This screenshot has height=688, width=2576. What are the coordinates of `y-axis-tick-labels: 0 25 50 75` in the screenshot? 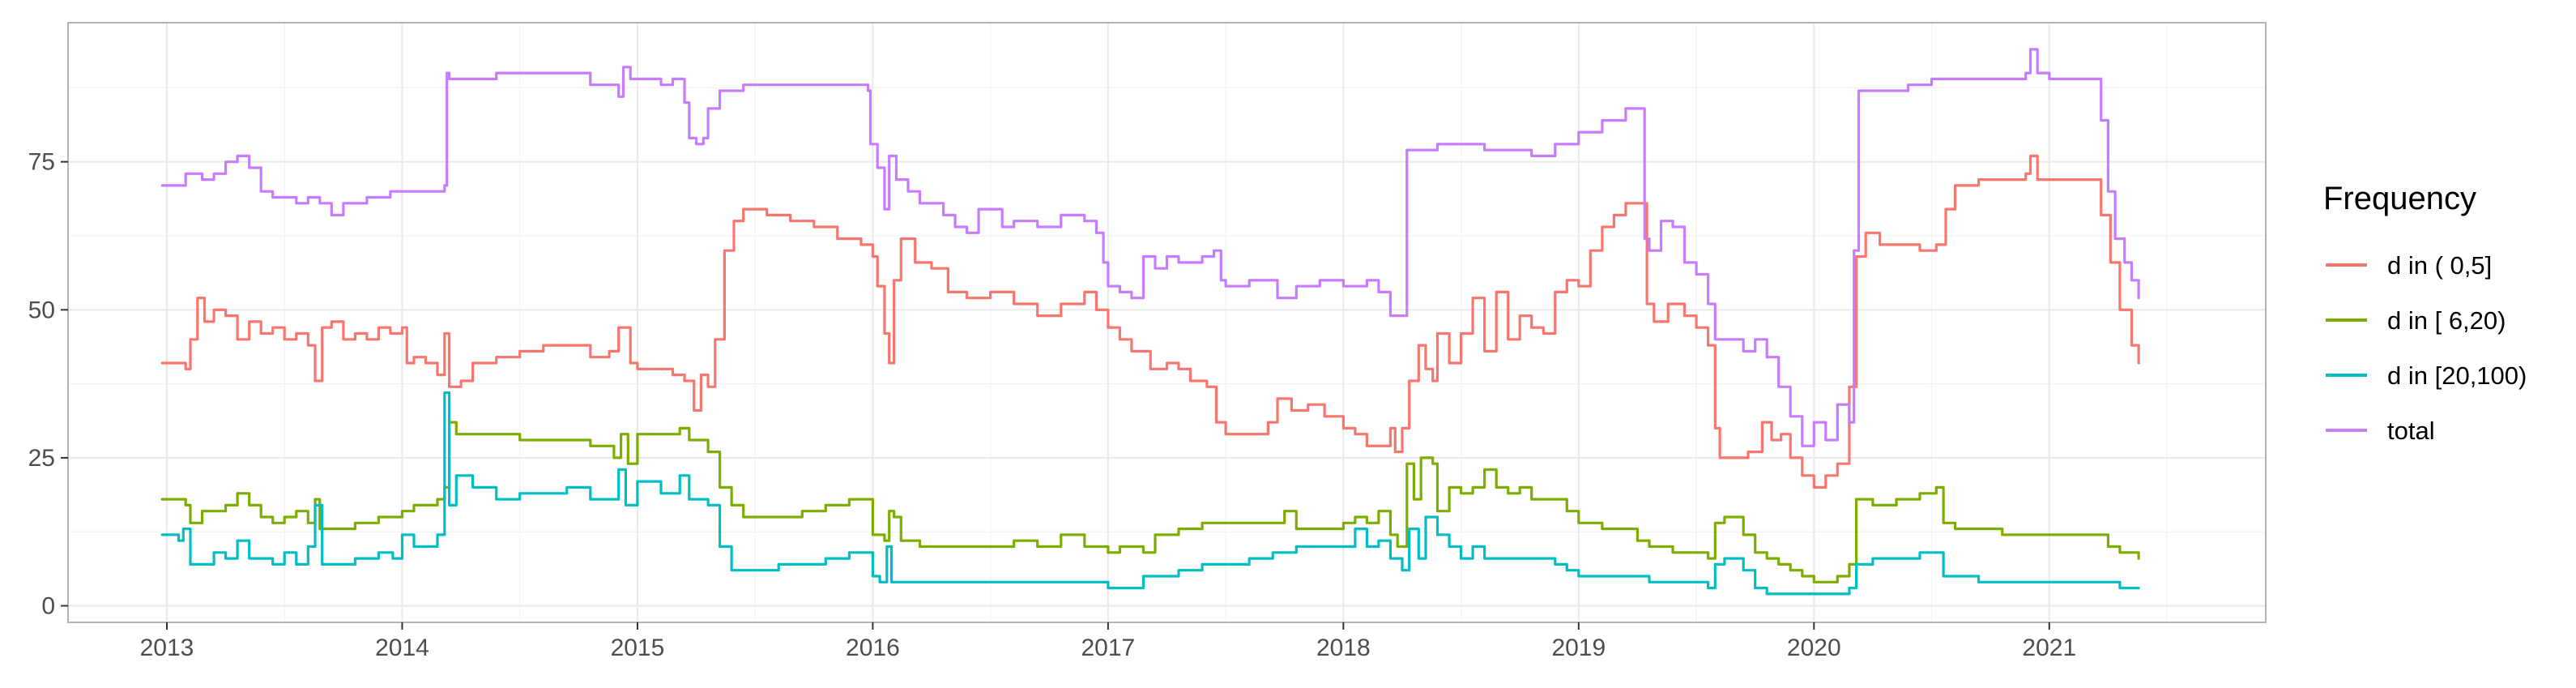 It's located at (41, 384).